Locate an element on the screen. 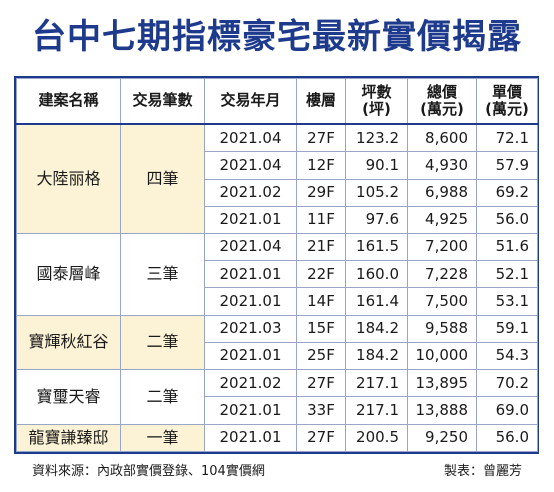  unit-price-cell: 59.1 is located at coordinates (507, 328).